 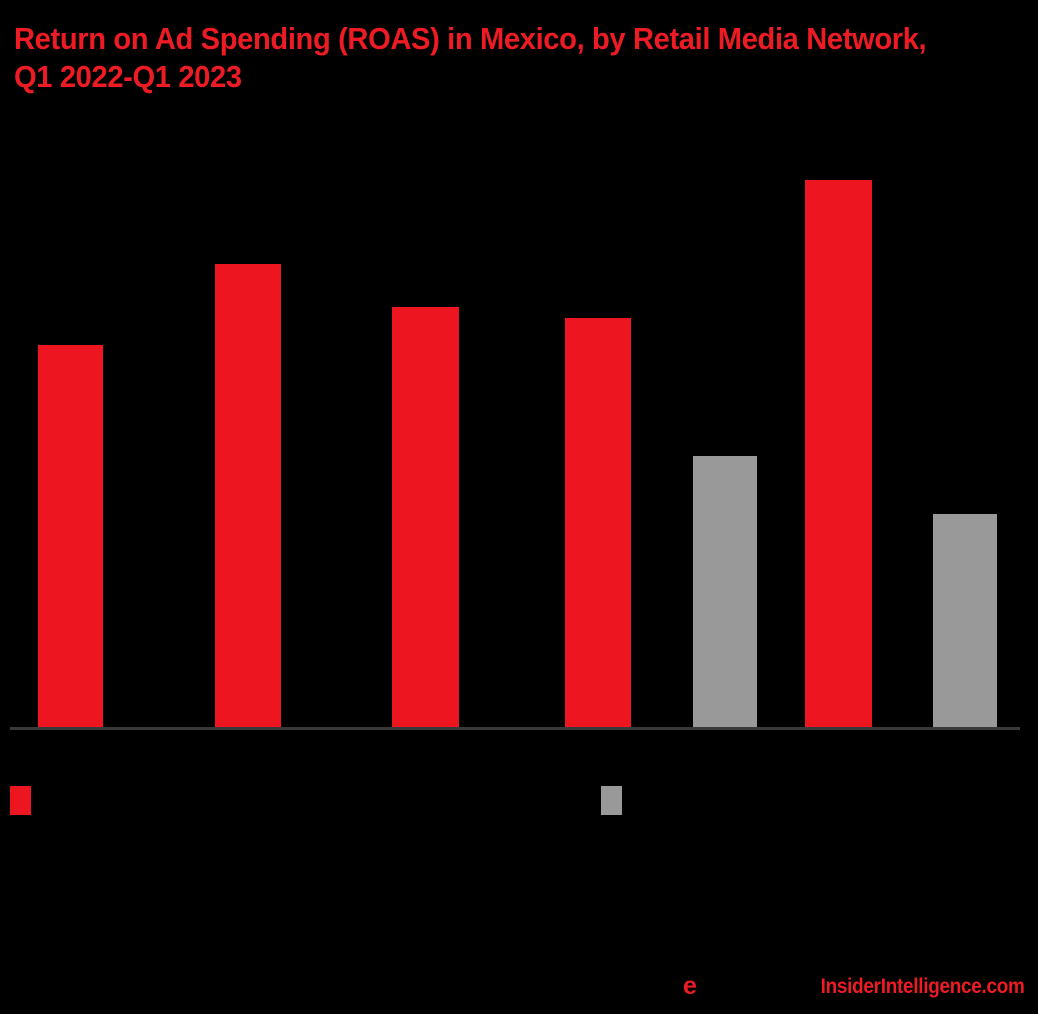 What do you see at coordinates (20, 800) in the screenshot?
I see `red-swatch-icon` at bounding box center [20, 800].